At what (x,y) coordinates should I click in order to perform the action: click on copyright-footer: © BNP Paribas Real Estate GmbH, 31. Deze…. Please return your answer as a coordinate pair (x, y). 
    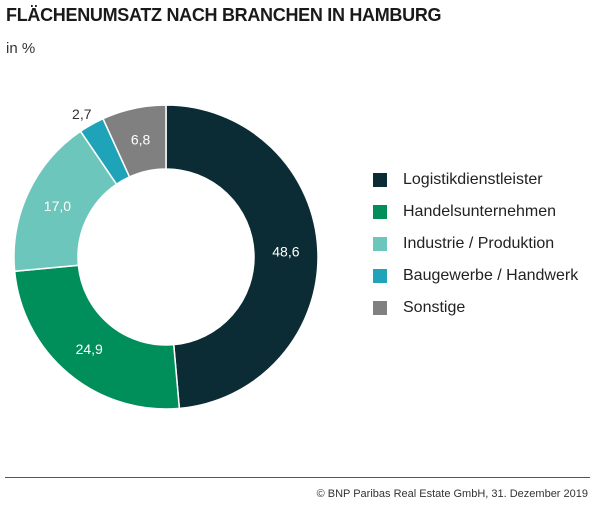
    Looking at the image, I should click on (452, 494).